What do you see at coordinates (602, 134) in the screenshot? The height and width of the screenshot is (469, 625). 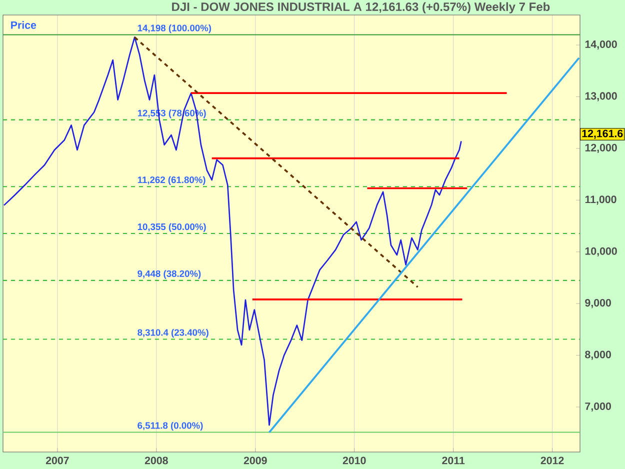 I see `text: 12,161.6` at bounding box center [602, 134].